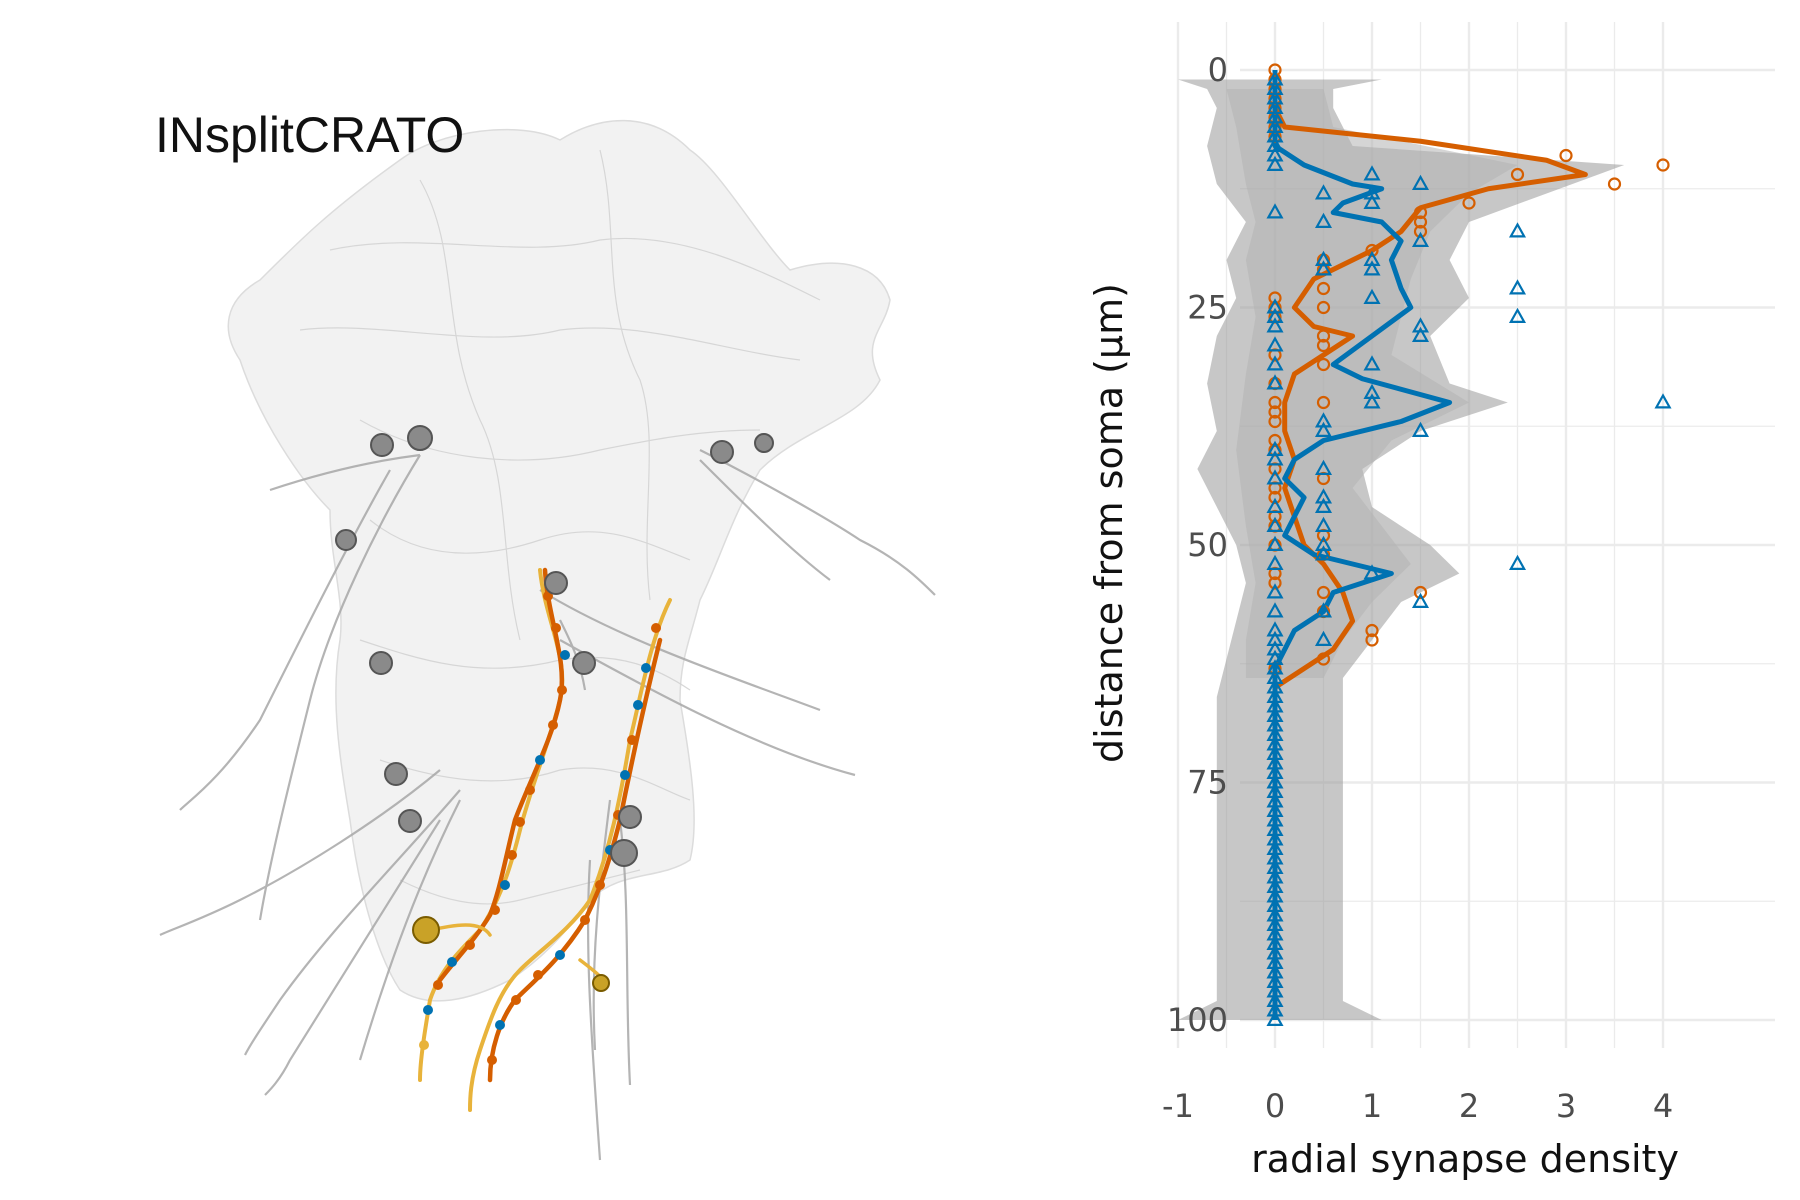 This screenshot has height=1200, width=1800. What do you see at coordinates (1207, 783) in the screenshot?
I see `y-tick-label: 75` at bounding box center [1207, 783].